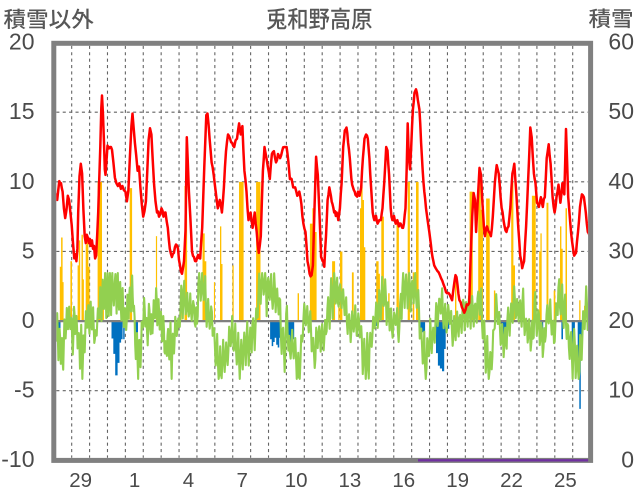 The width and height of the screenshot is (636, 501). I want to click on svg-text: -5, so click(24, 390).